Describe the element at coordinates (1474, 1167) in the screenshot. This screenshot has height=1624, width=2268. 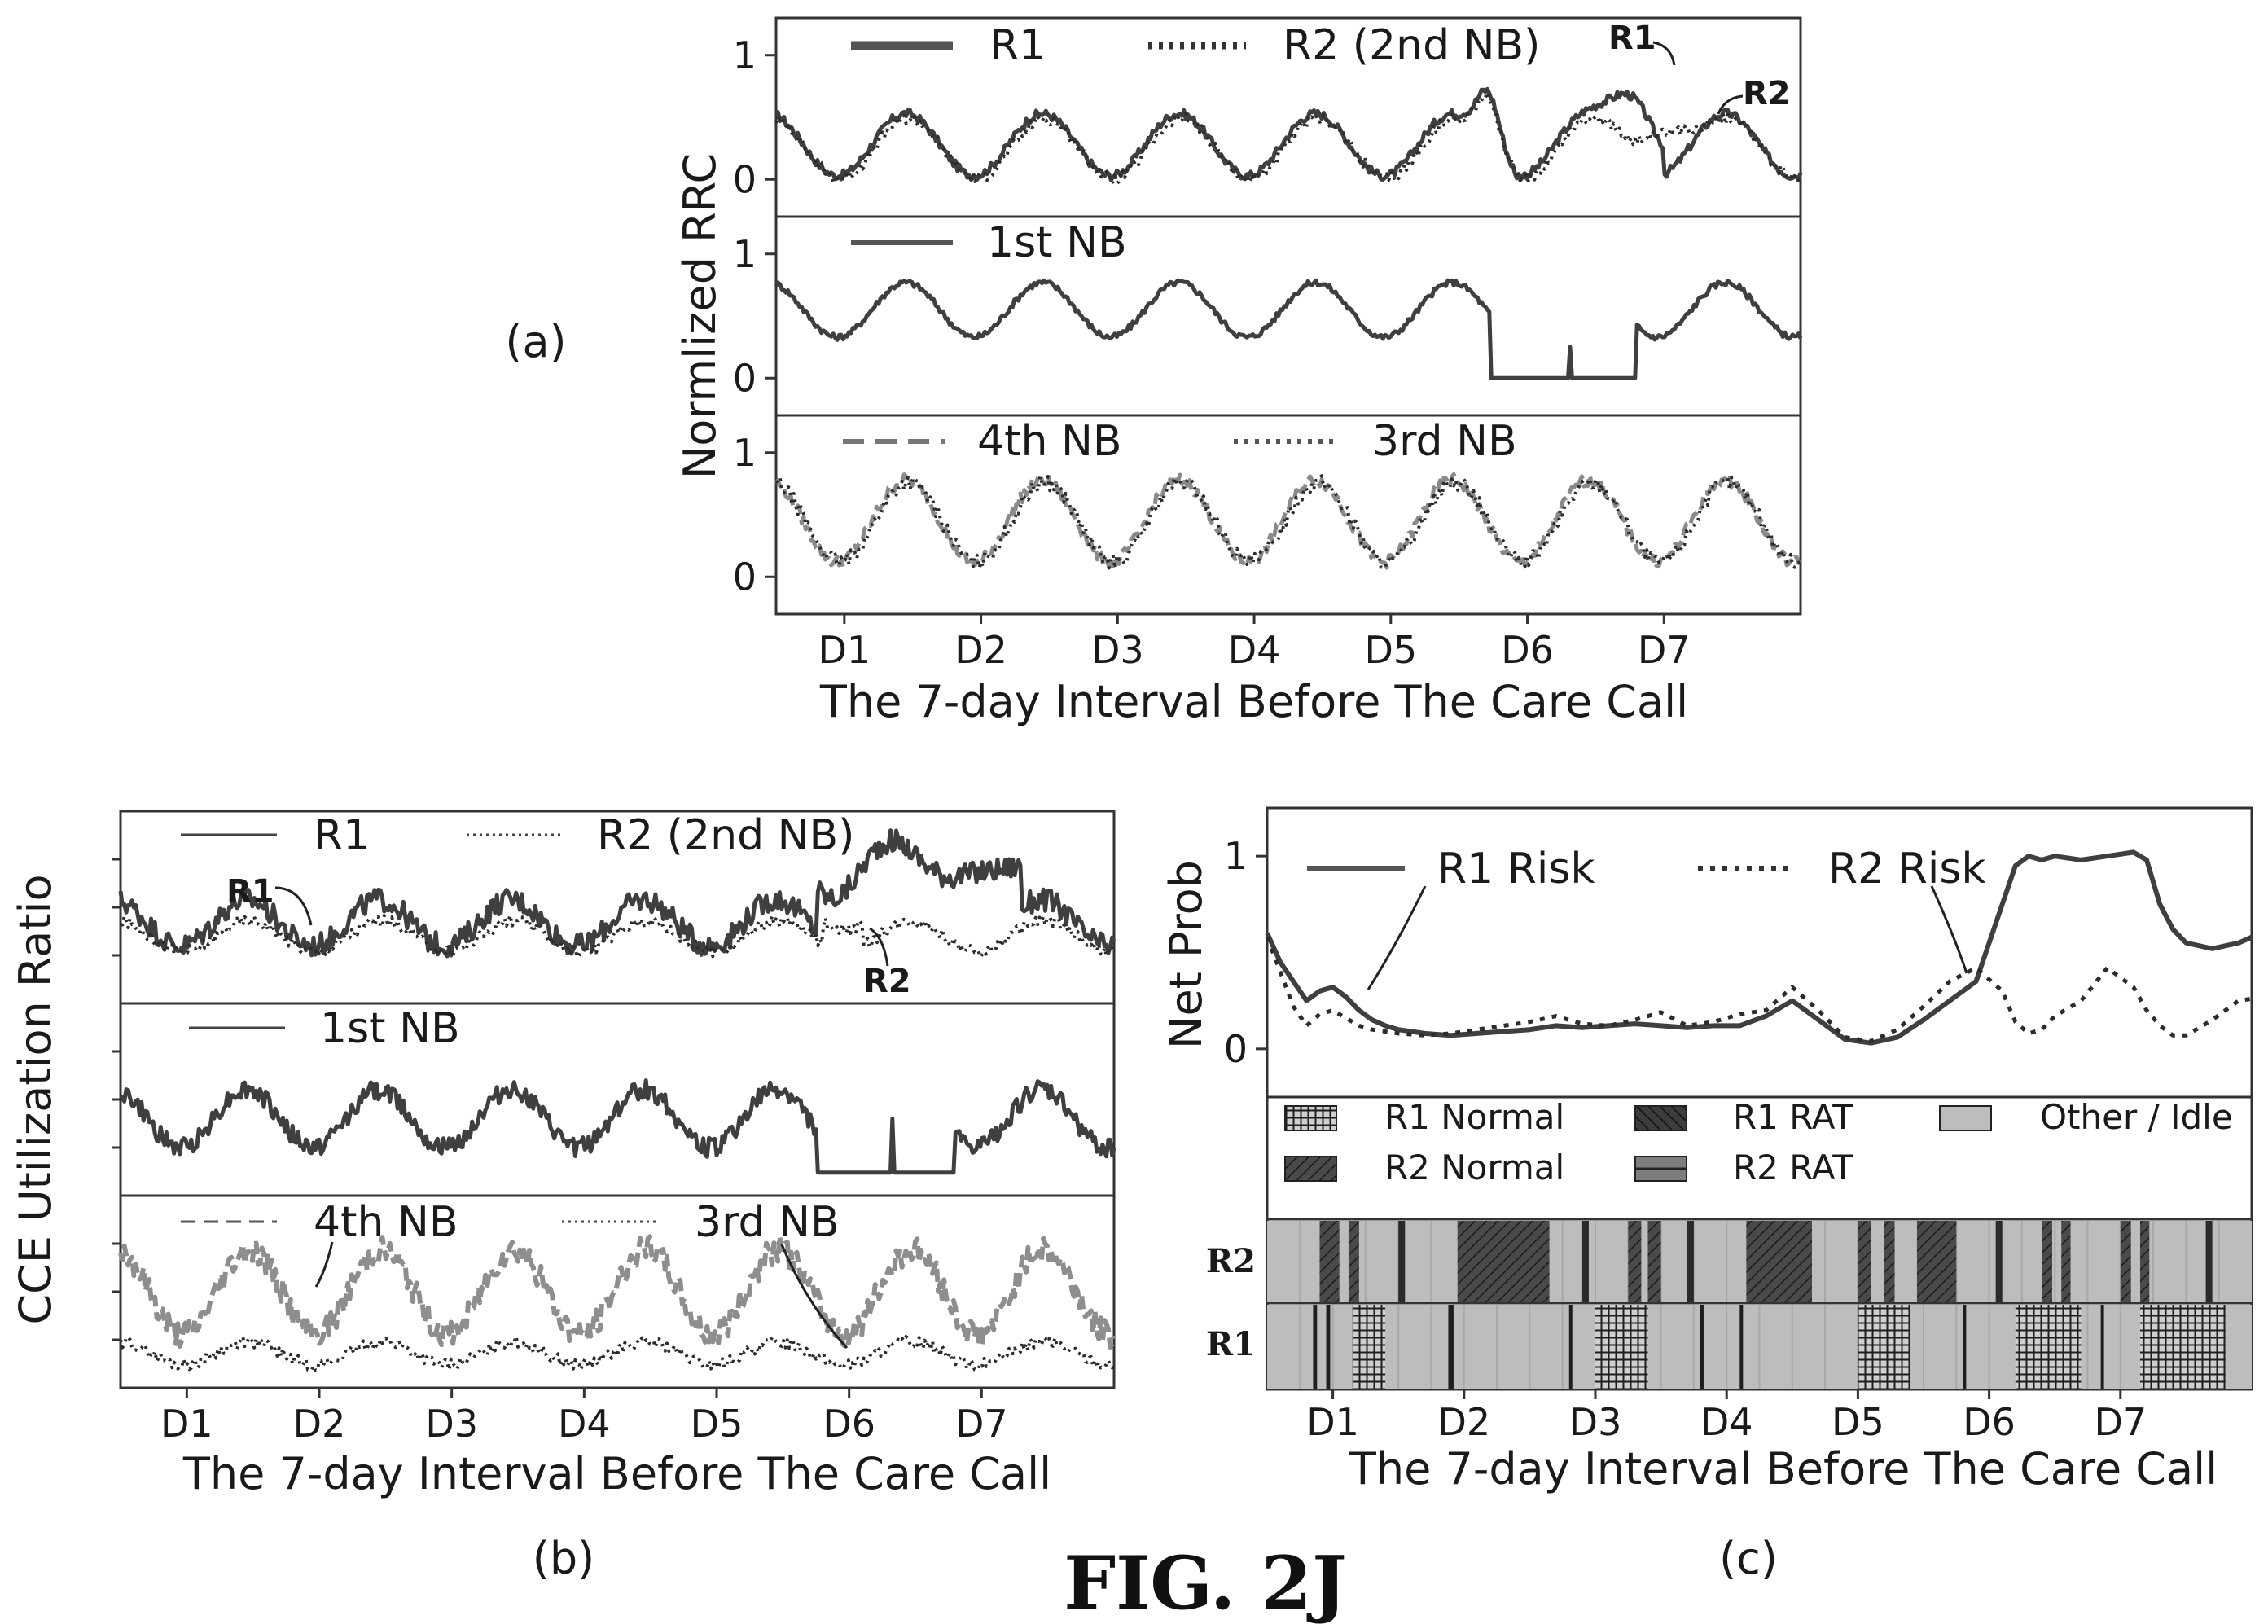
I see `legend-label-r2-normal: R2 Normal` at that location.